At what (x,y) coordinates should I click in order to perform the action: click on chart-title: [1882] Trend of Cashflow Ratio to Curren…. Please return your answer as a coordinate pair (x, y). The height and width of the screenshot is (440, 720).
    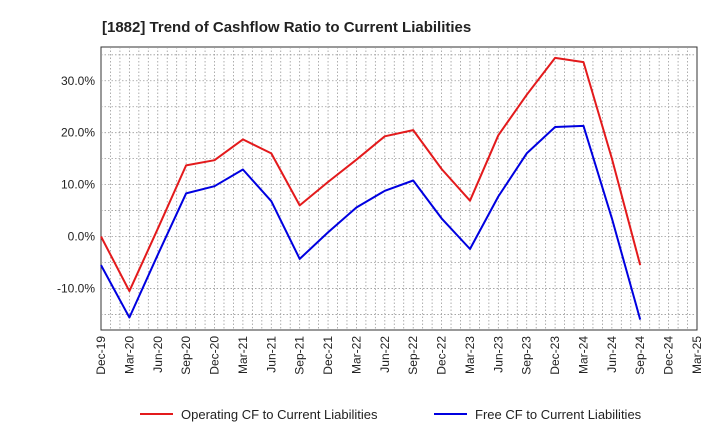
    Looking at the image, I should click on (286, 27).